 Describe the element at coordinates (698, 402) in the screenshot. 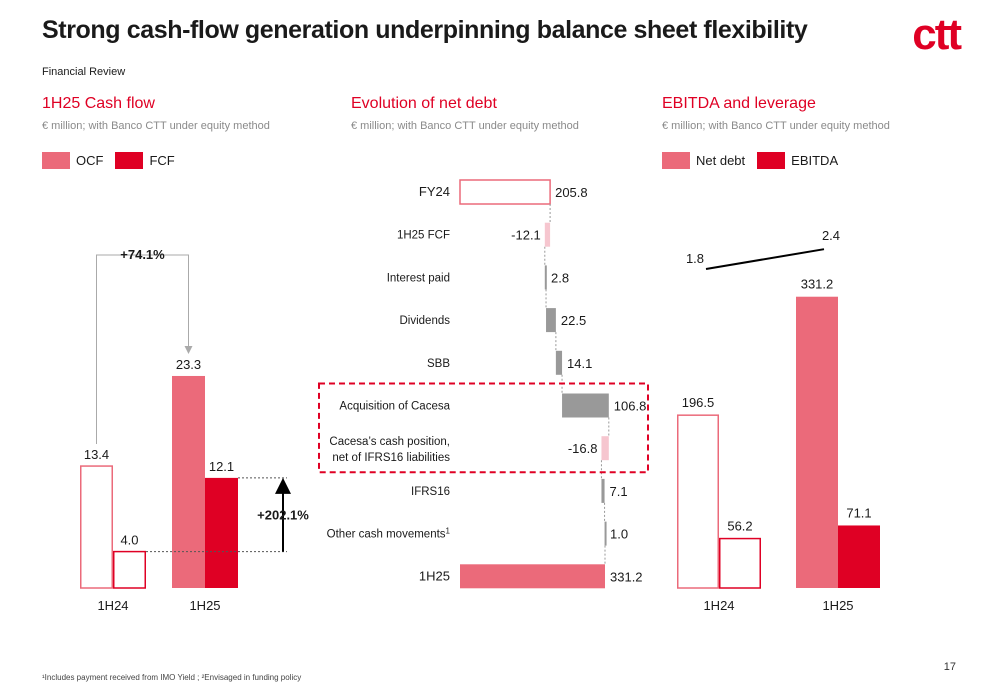

I see `value-label-net-debt-1h24: 196.5` at that location.